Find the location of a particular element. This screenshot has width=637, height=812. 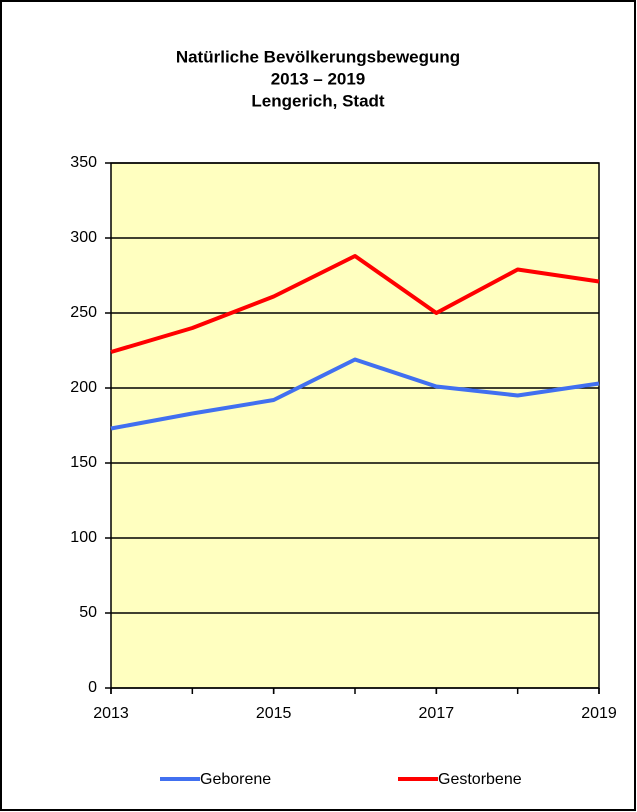

chart-title: Lengerich, Stadt is located at coordinates (318, 100).